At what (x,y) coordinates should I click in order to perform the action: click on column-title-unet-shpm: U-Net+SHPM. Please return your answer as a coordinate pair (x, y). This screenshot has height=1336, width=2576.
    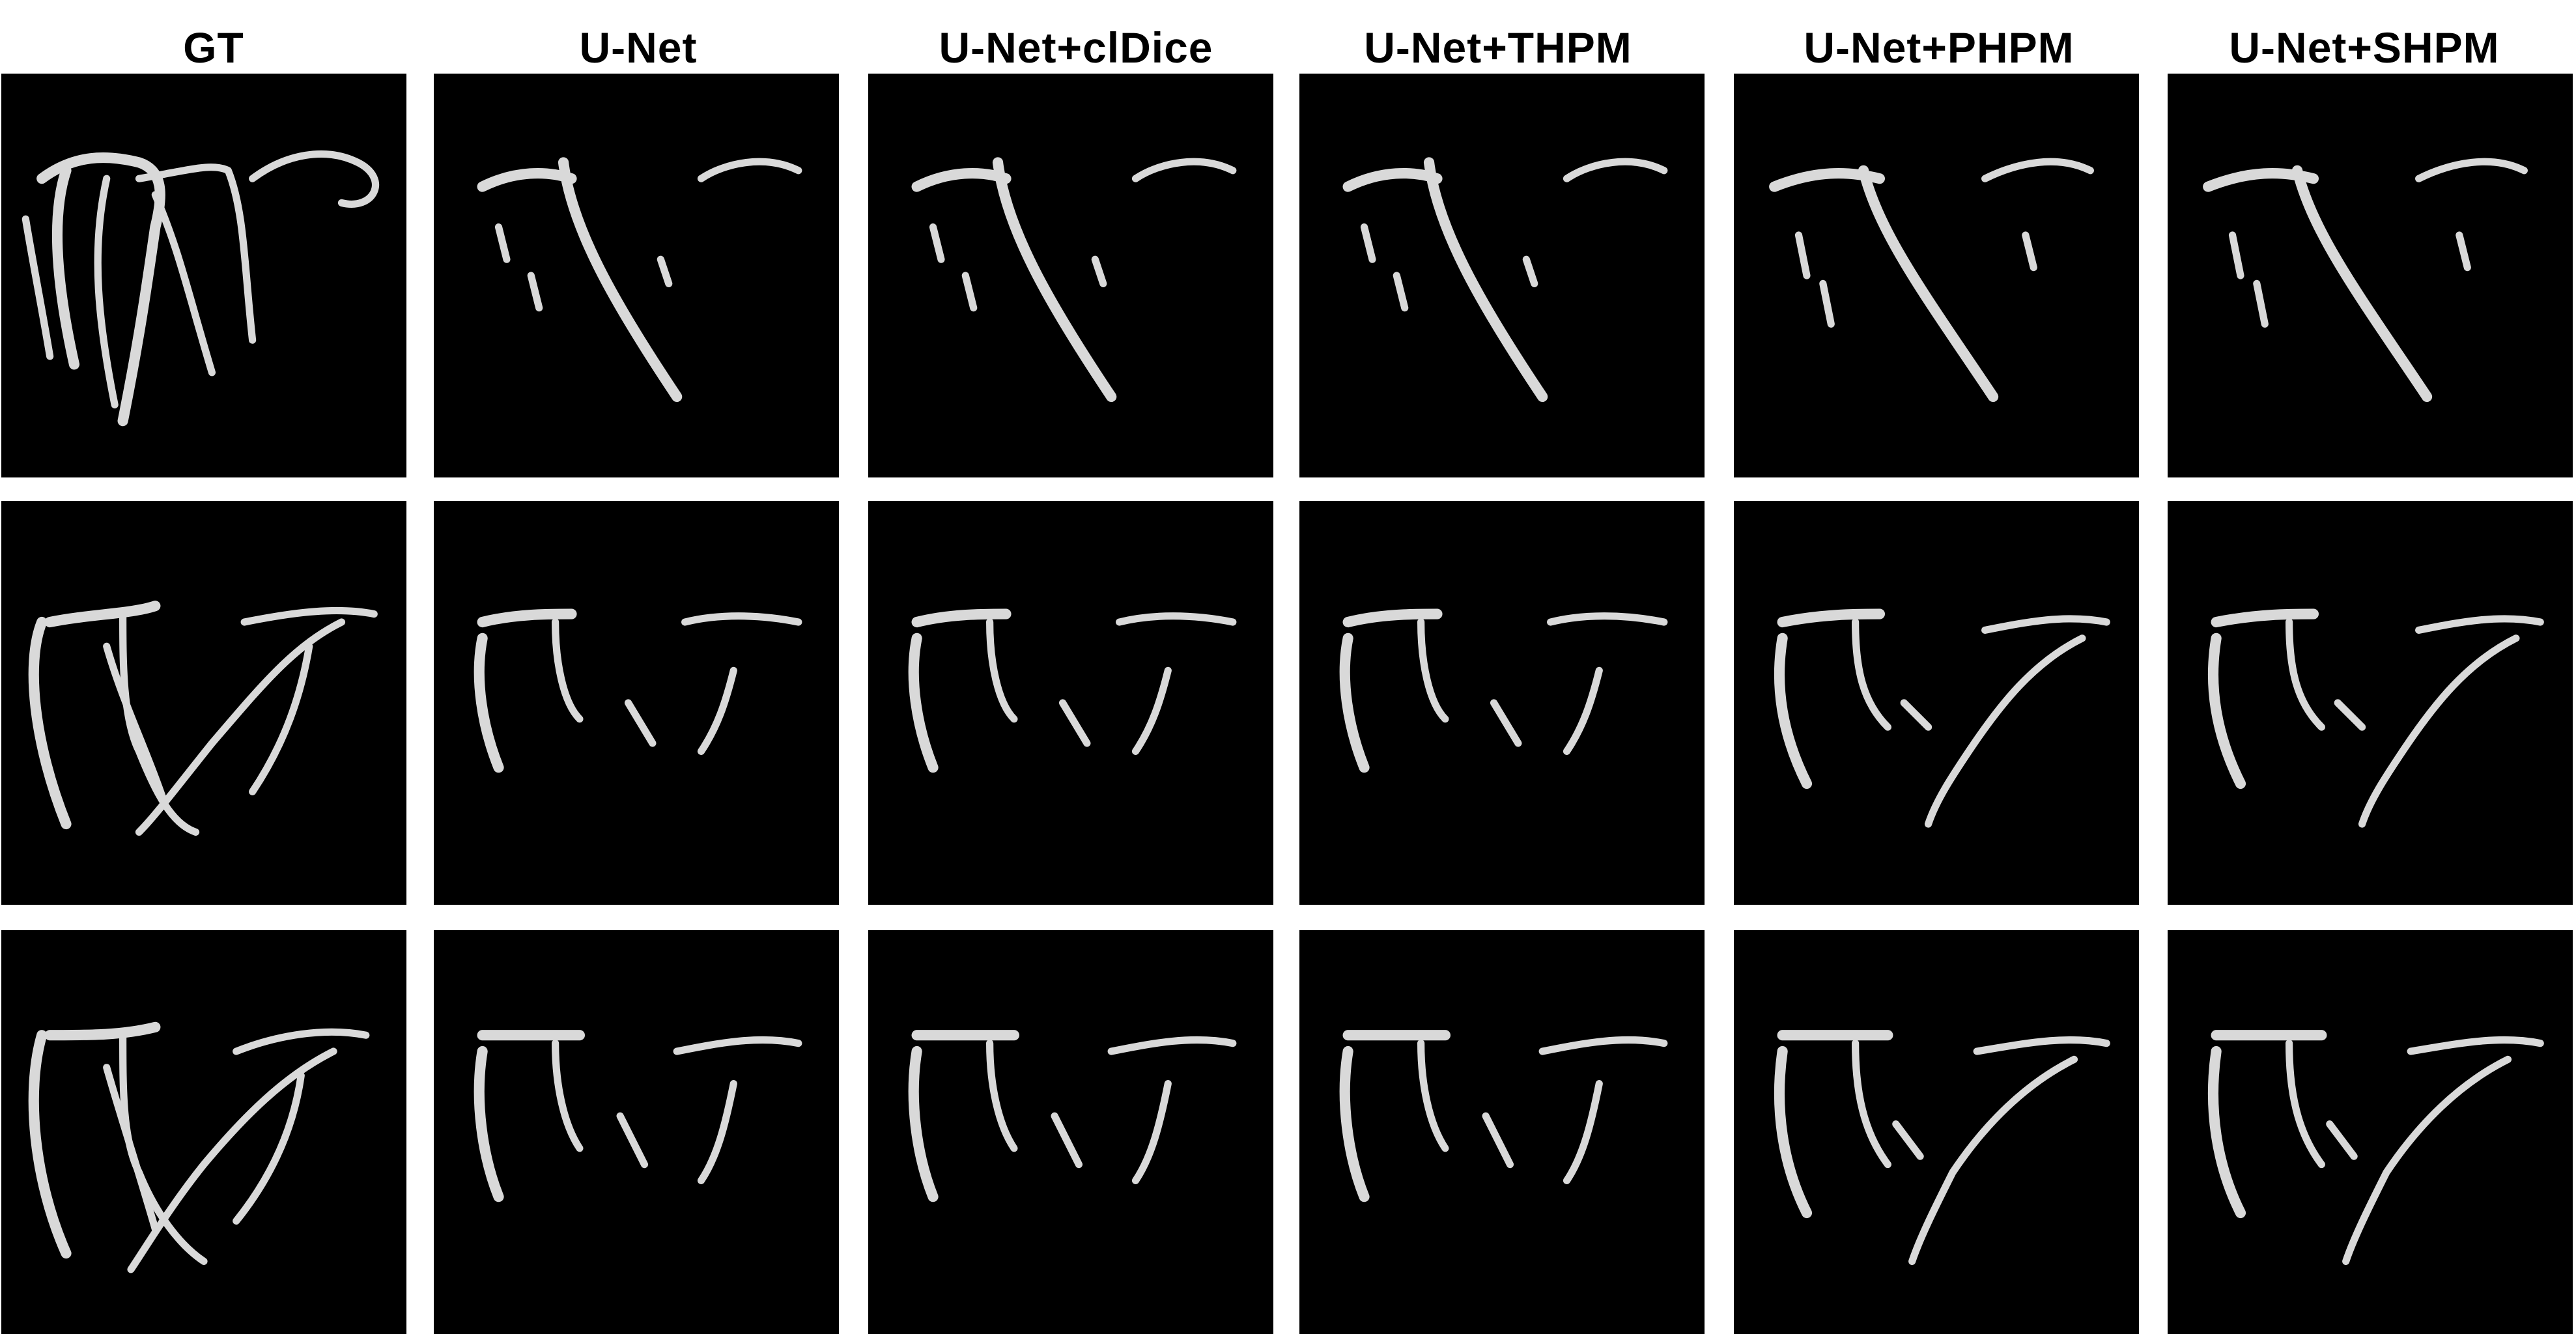
    Looking at the image, I should click on (2364, 47).